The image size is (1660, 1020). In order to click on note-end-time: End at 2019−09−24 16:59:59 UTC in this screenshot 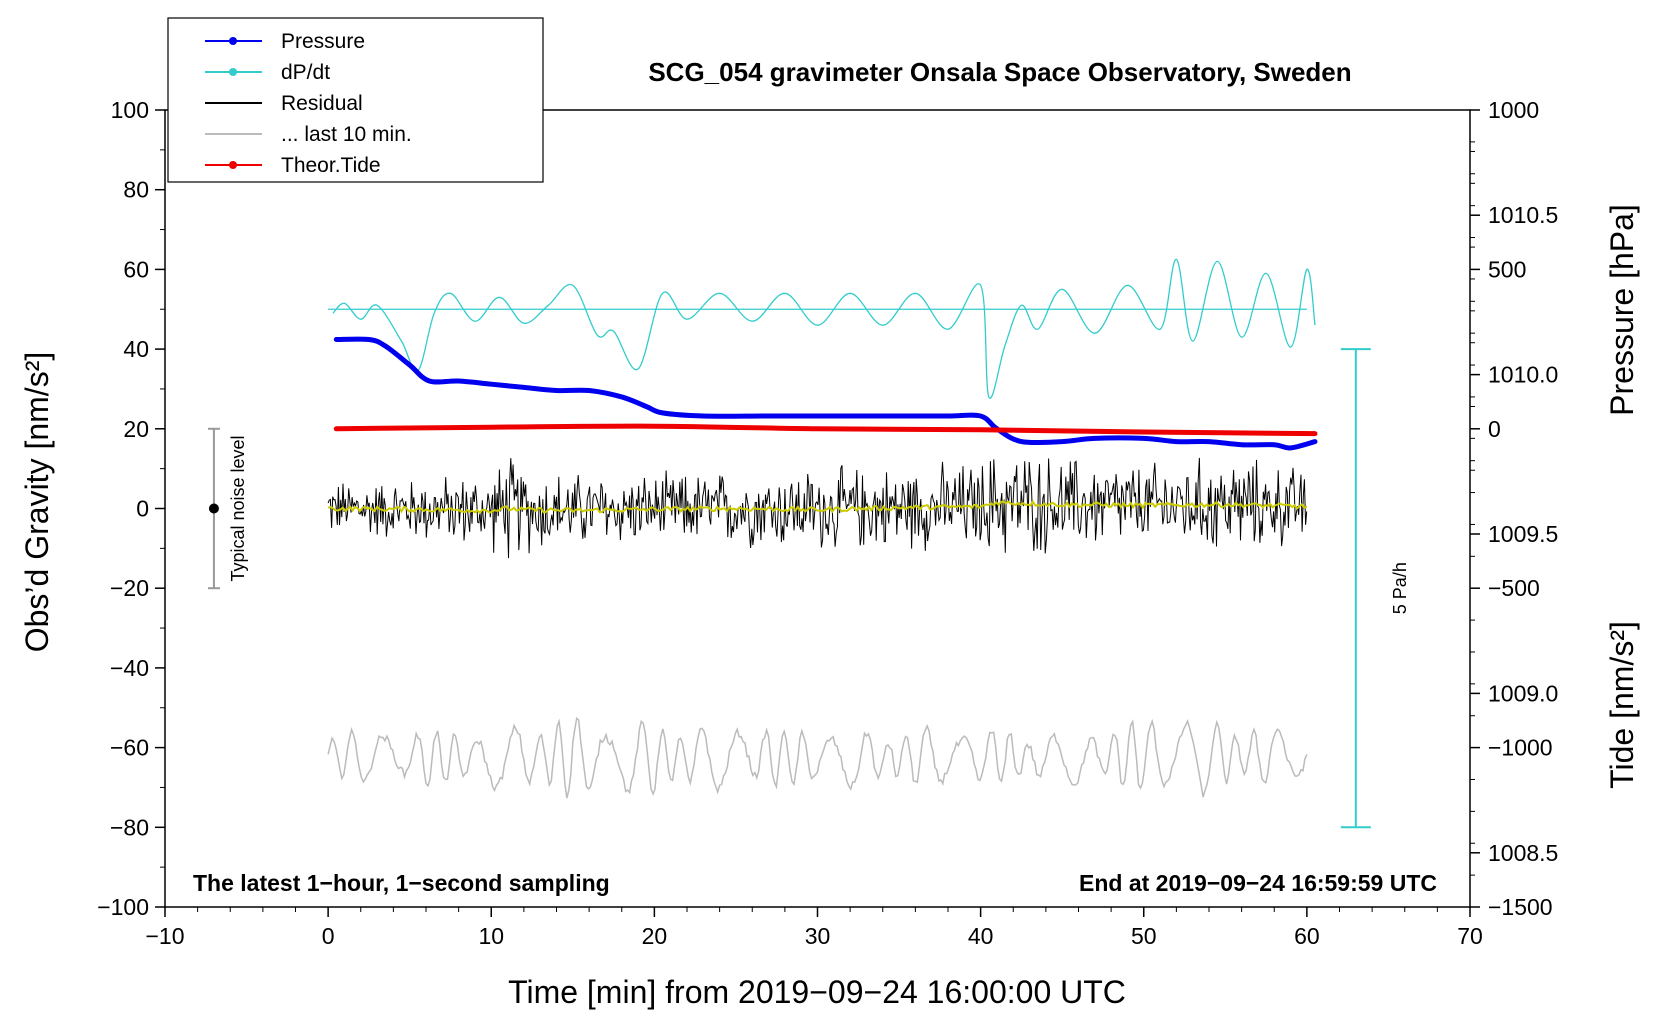, I will do `click(1258, 883)`.